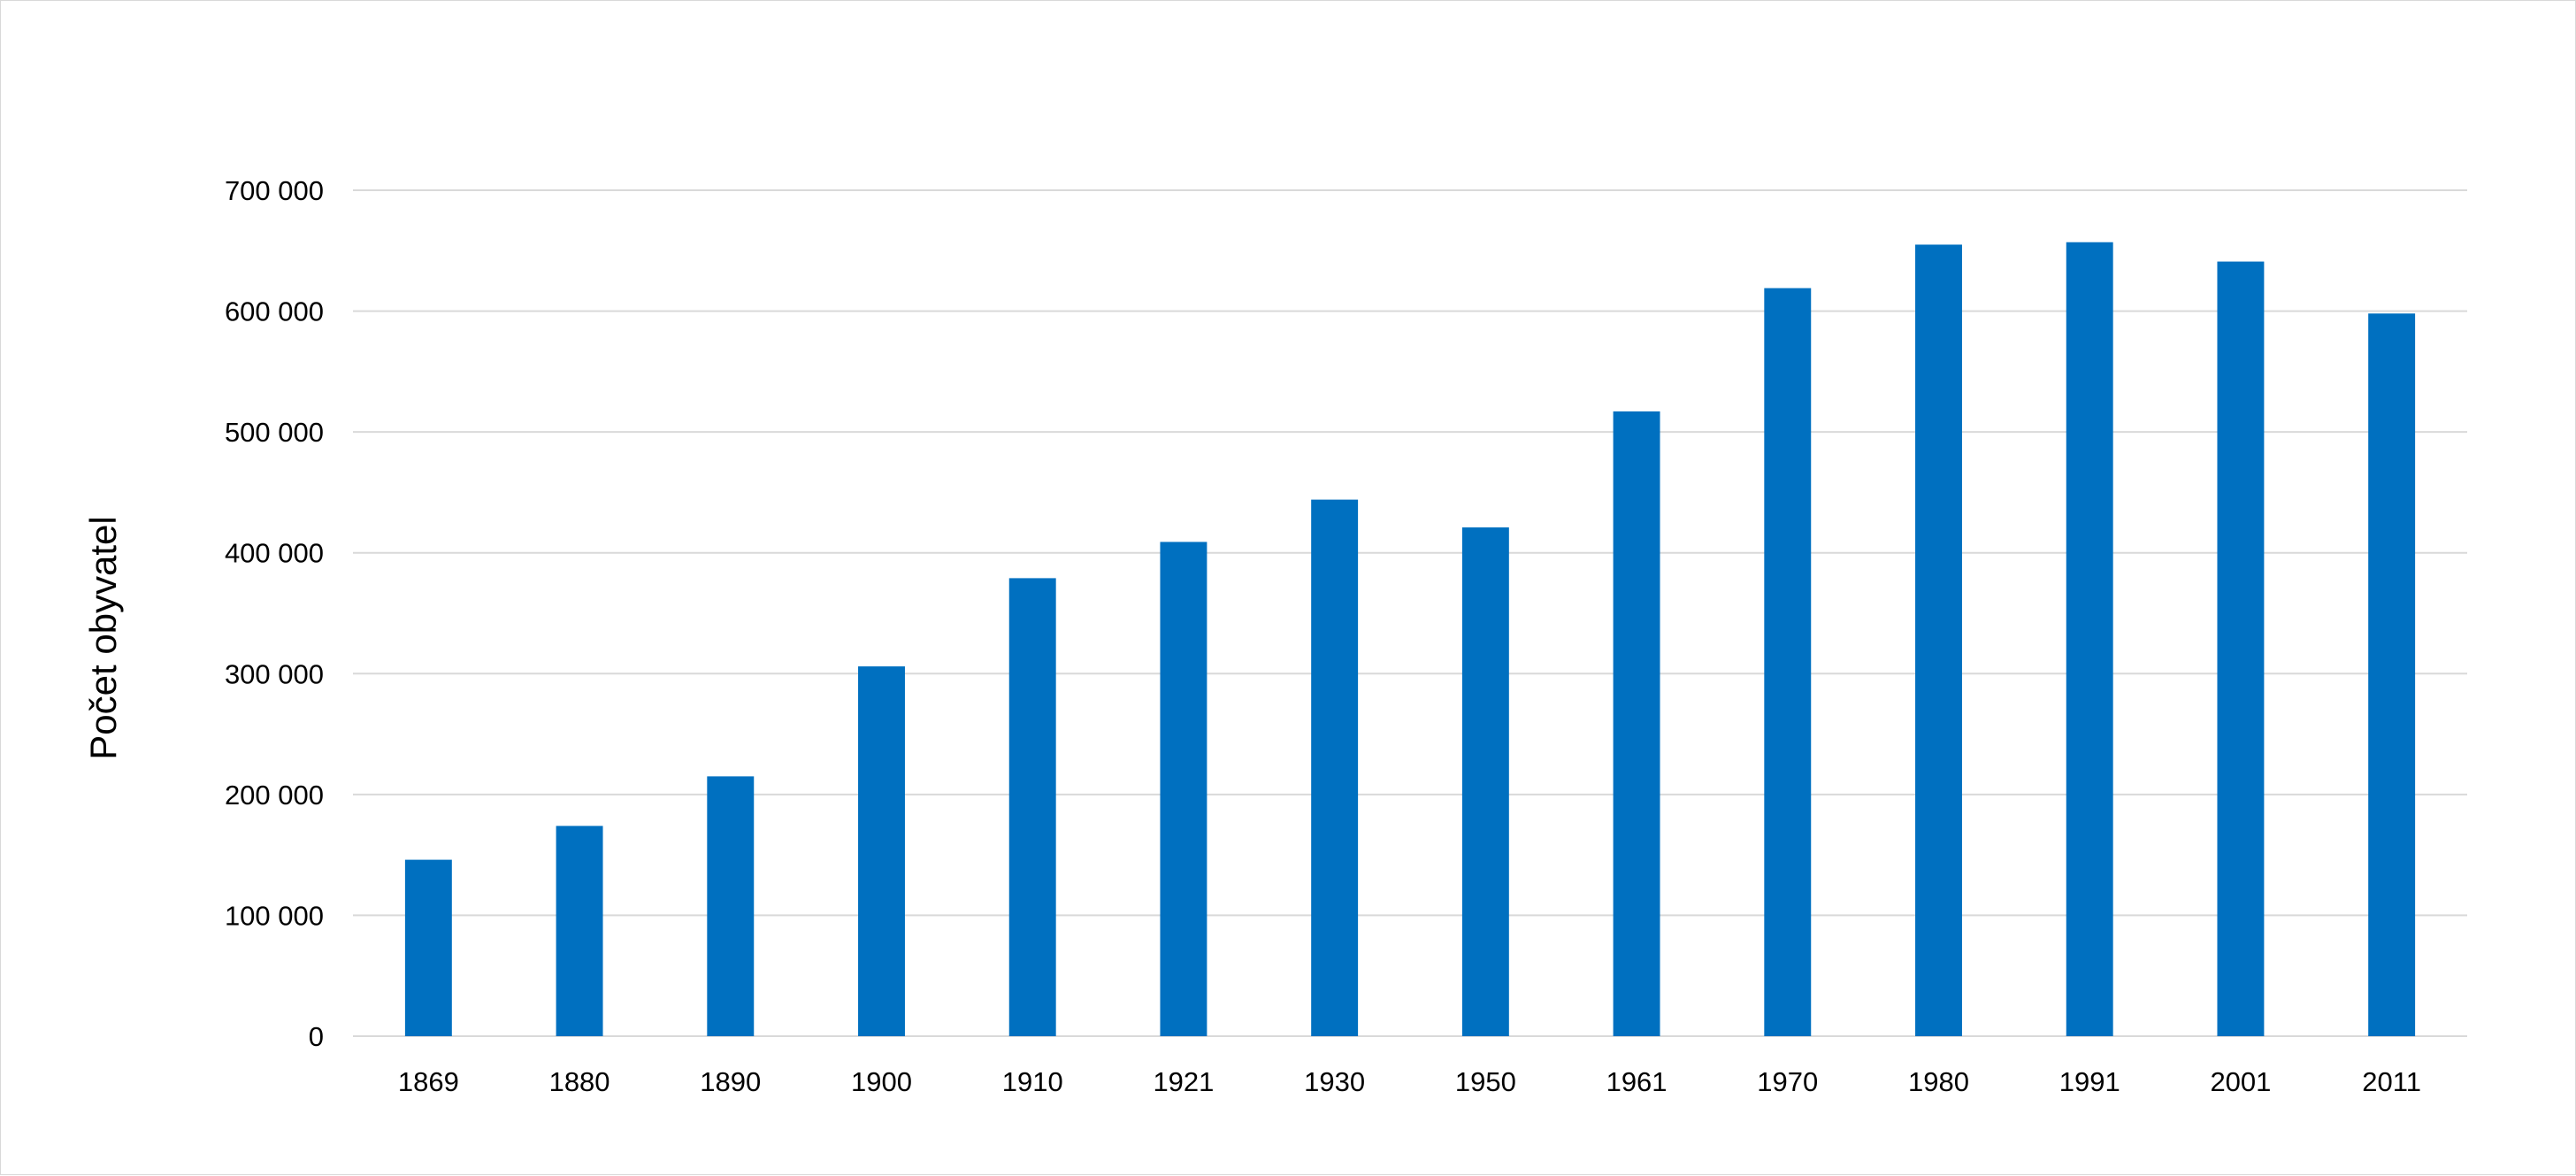  Describe the element at coordinates (1938, 640) in the screenshot. I see `bar-1980` at that location.